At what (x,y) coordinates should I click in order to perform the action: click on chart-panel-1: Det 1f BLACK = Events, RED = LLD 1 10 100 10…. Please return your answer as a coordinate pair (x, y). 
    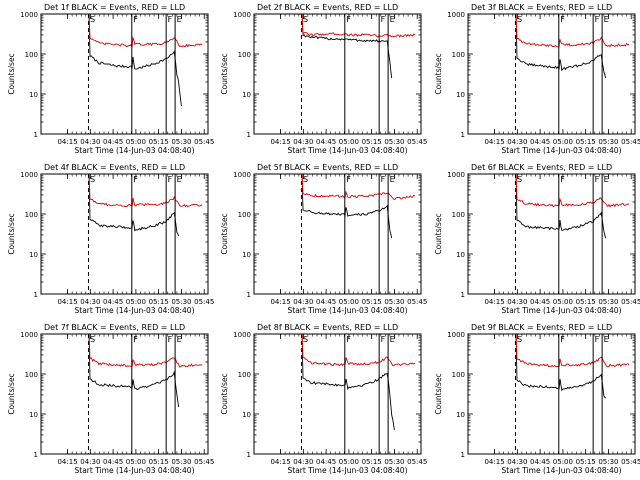
    Looking at the image, I should click on (110, 79).